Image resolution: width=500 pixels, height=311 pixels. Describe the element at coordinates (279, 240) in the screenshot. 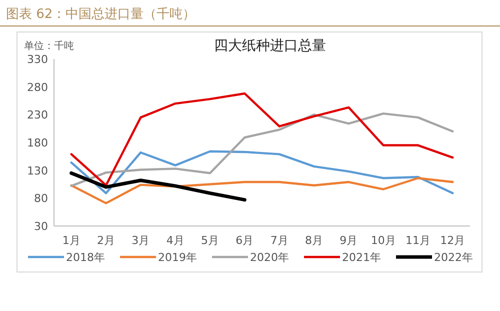

I see `x-tick-label: 7月` at that location.